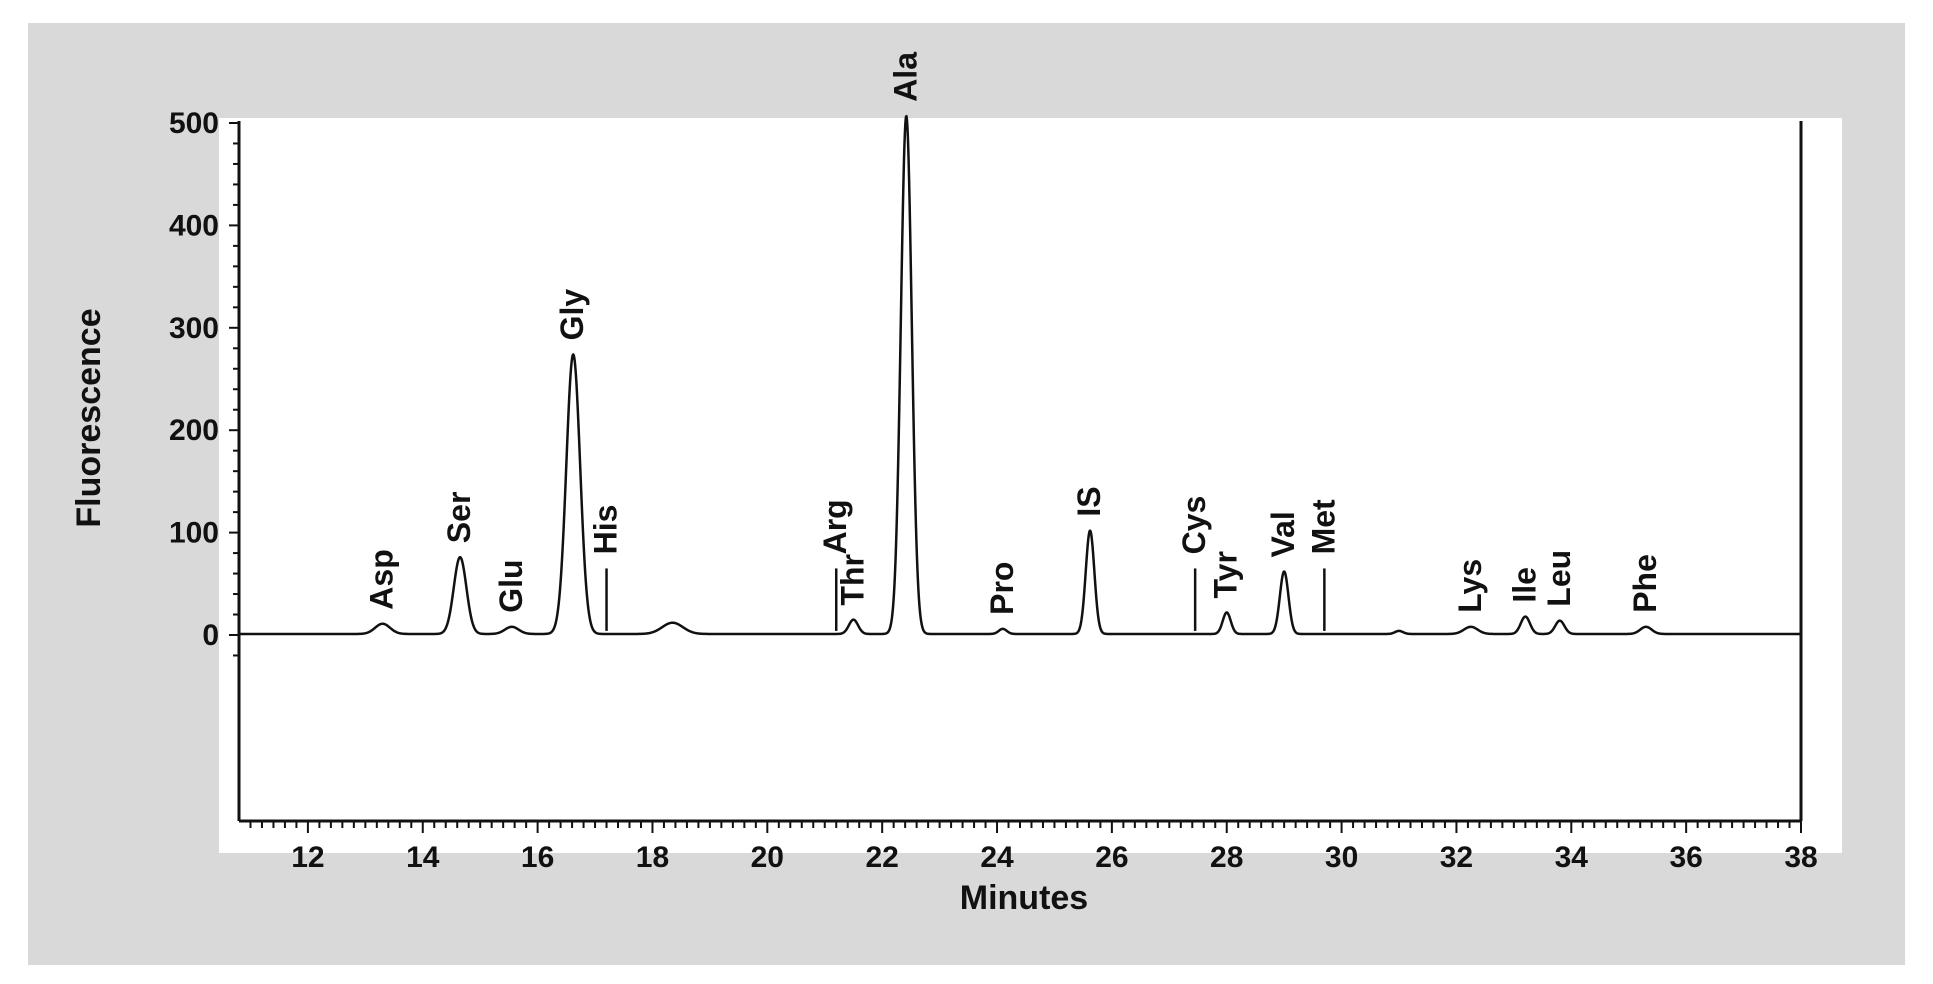 Image resolution: width=1933 pixels, height=984 pixels. I want to click on marker-label-met: Met, so click(1323, 526).